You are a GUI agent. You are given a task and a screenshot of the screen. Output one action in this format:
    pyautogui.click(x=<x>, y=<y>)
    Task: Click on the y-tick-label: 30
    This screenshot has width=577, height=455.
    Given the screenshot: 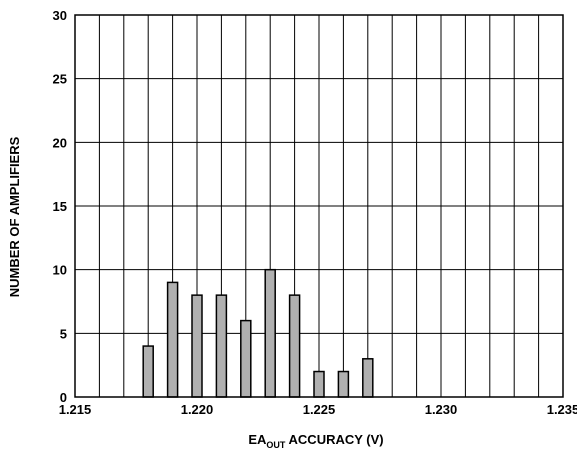 What is the action you would take?
    pyautogui.click(x=60, y=15)
    